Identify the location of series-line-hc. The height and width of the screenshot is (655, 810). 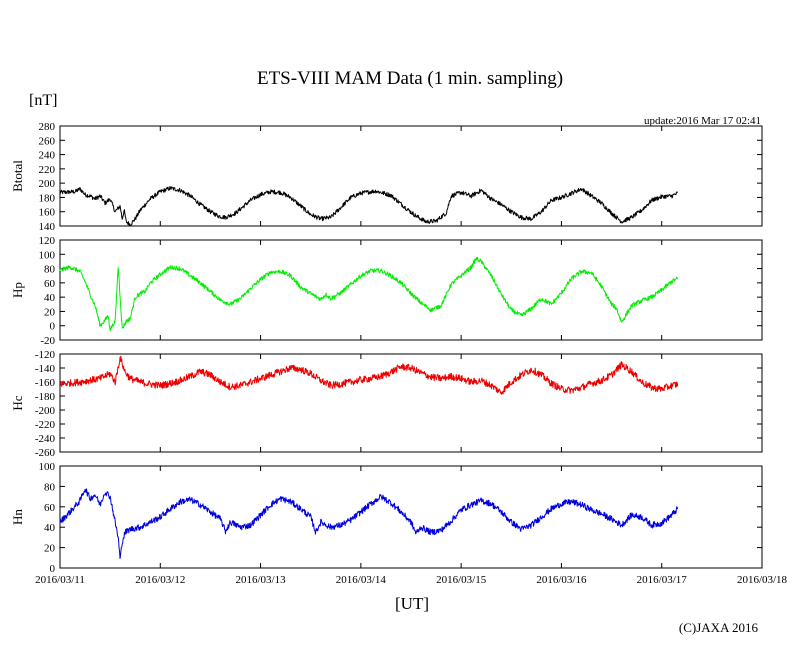
(369, 375).